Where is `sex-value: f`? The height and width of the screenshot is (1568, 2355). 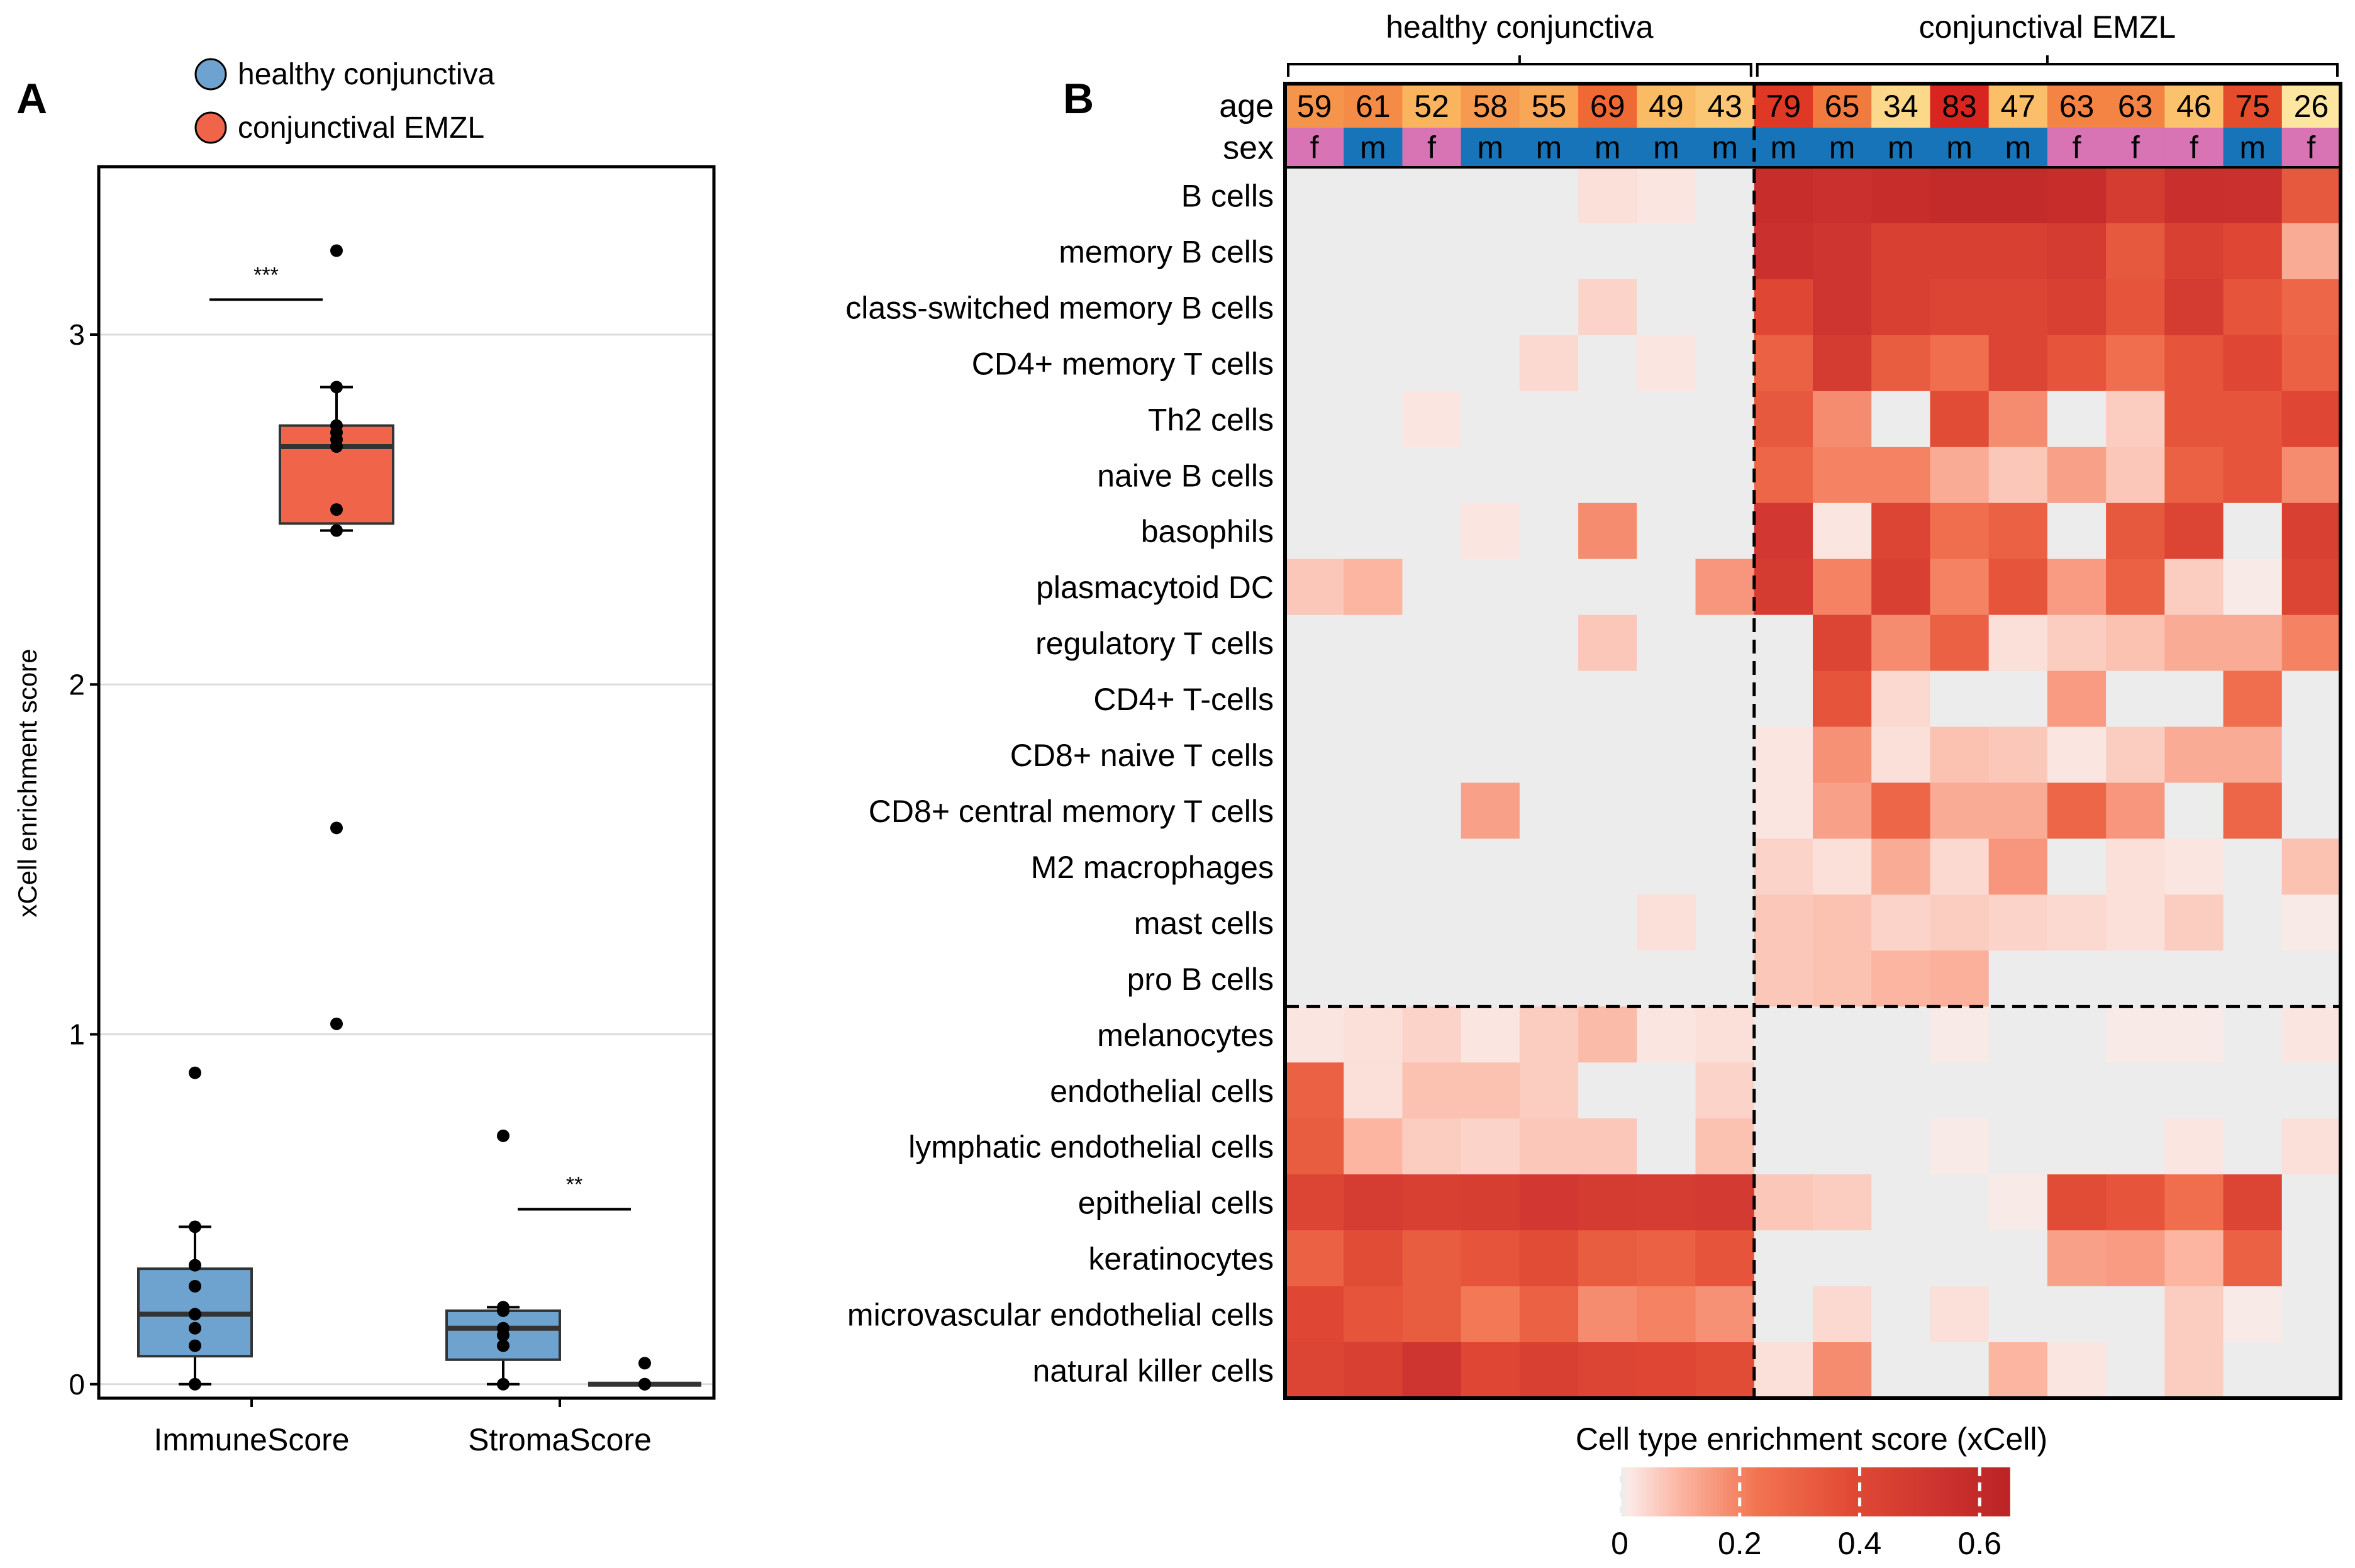 sex-value: f is located at coordinates (2135, 147).